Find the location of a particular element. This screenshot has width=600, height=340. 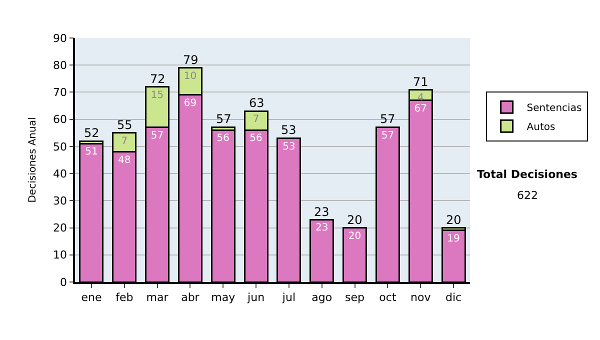

x-tick-label: ene is located at coordinates (91, 297).